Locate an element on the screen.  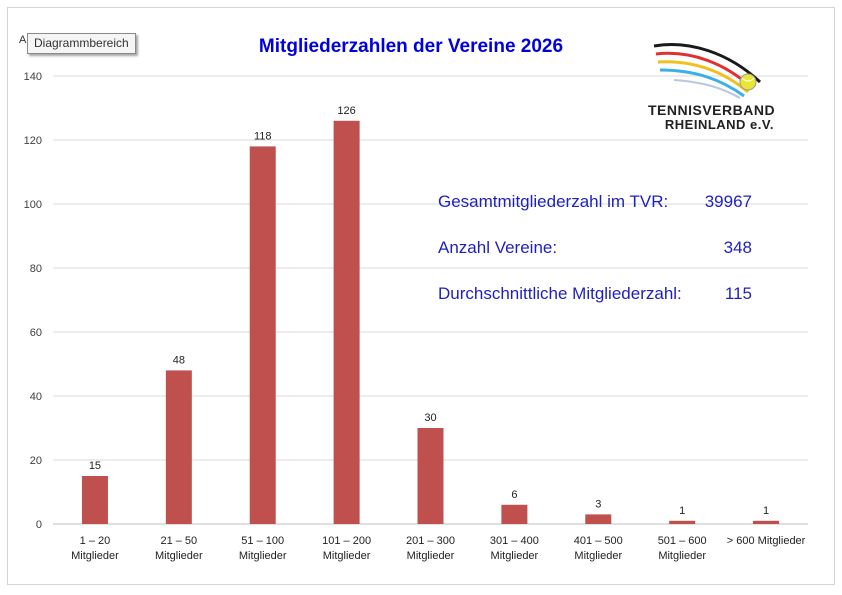
y-tick-label: 80 is located at coordinates (36, 269).